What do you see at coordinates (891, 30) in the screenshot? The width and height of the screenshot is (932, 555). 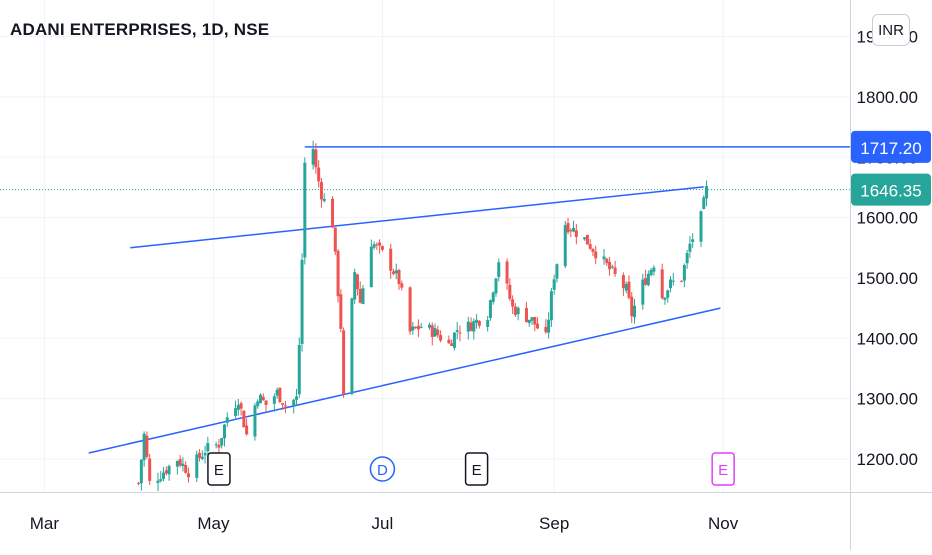 I see `currency-button: INR` at bounding box center [891, 30].